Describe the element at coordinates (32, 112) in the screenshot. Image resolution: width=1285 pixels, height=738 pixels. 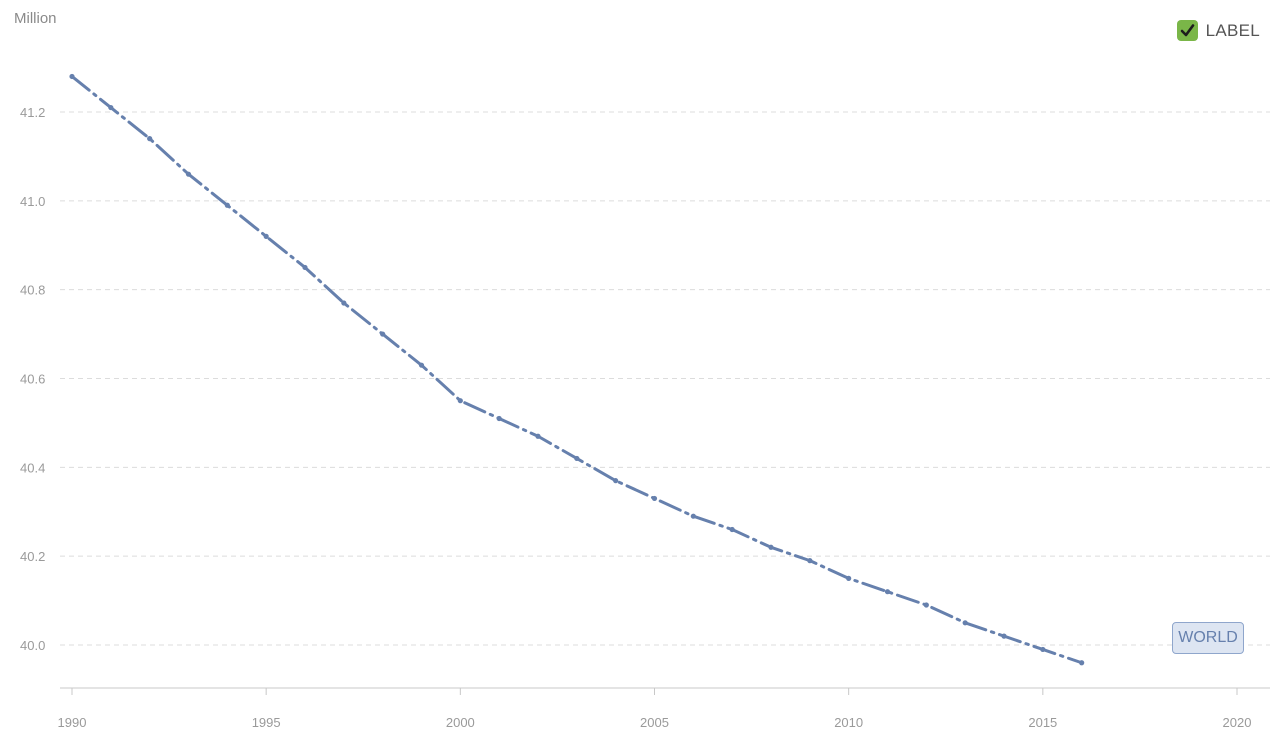
I see `y-tick-label: 41.2` at that location.